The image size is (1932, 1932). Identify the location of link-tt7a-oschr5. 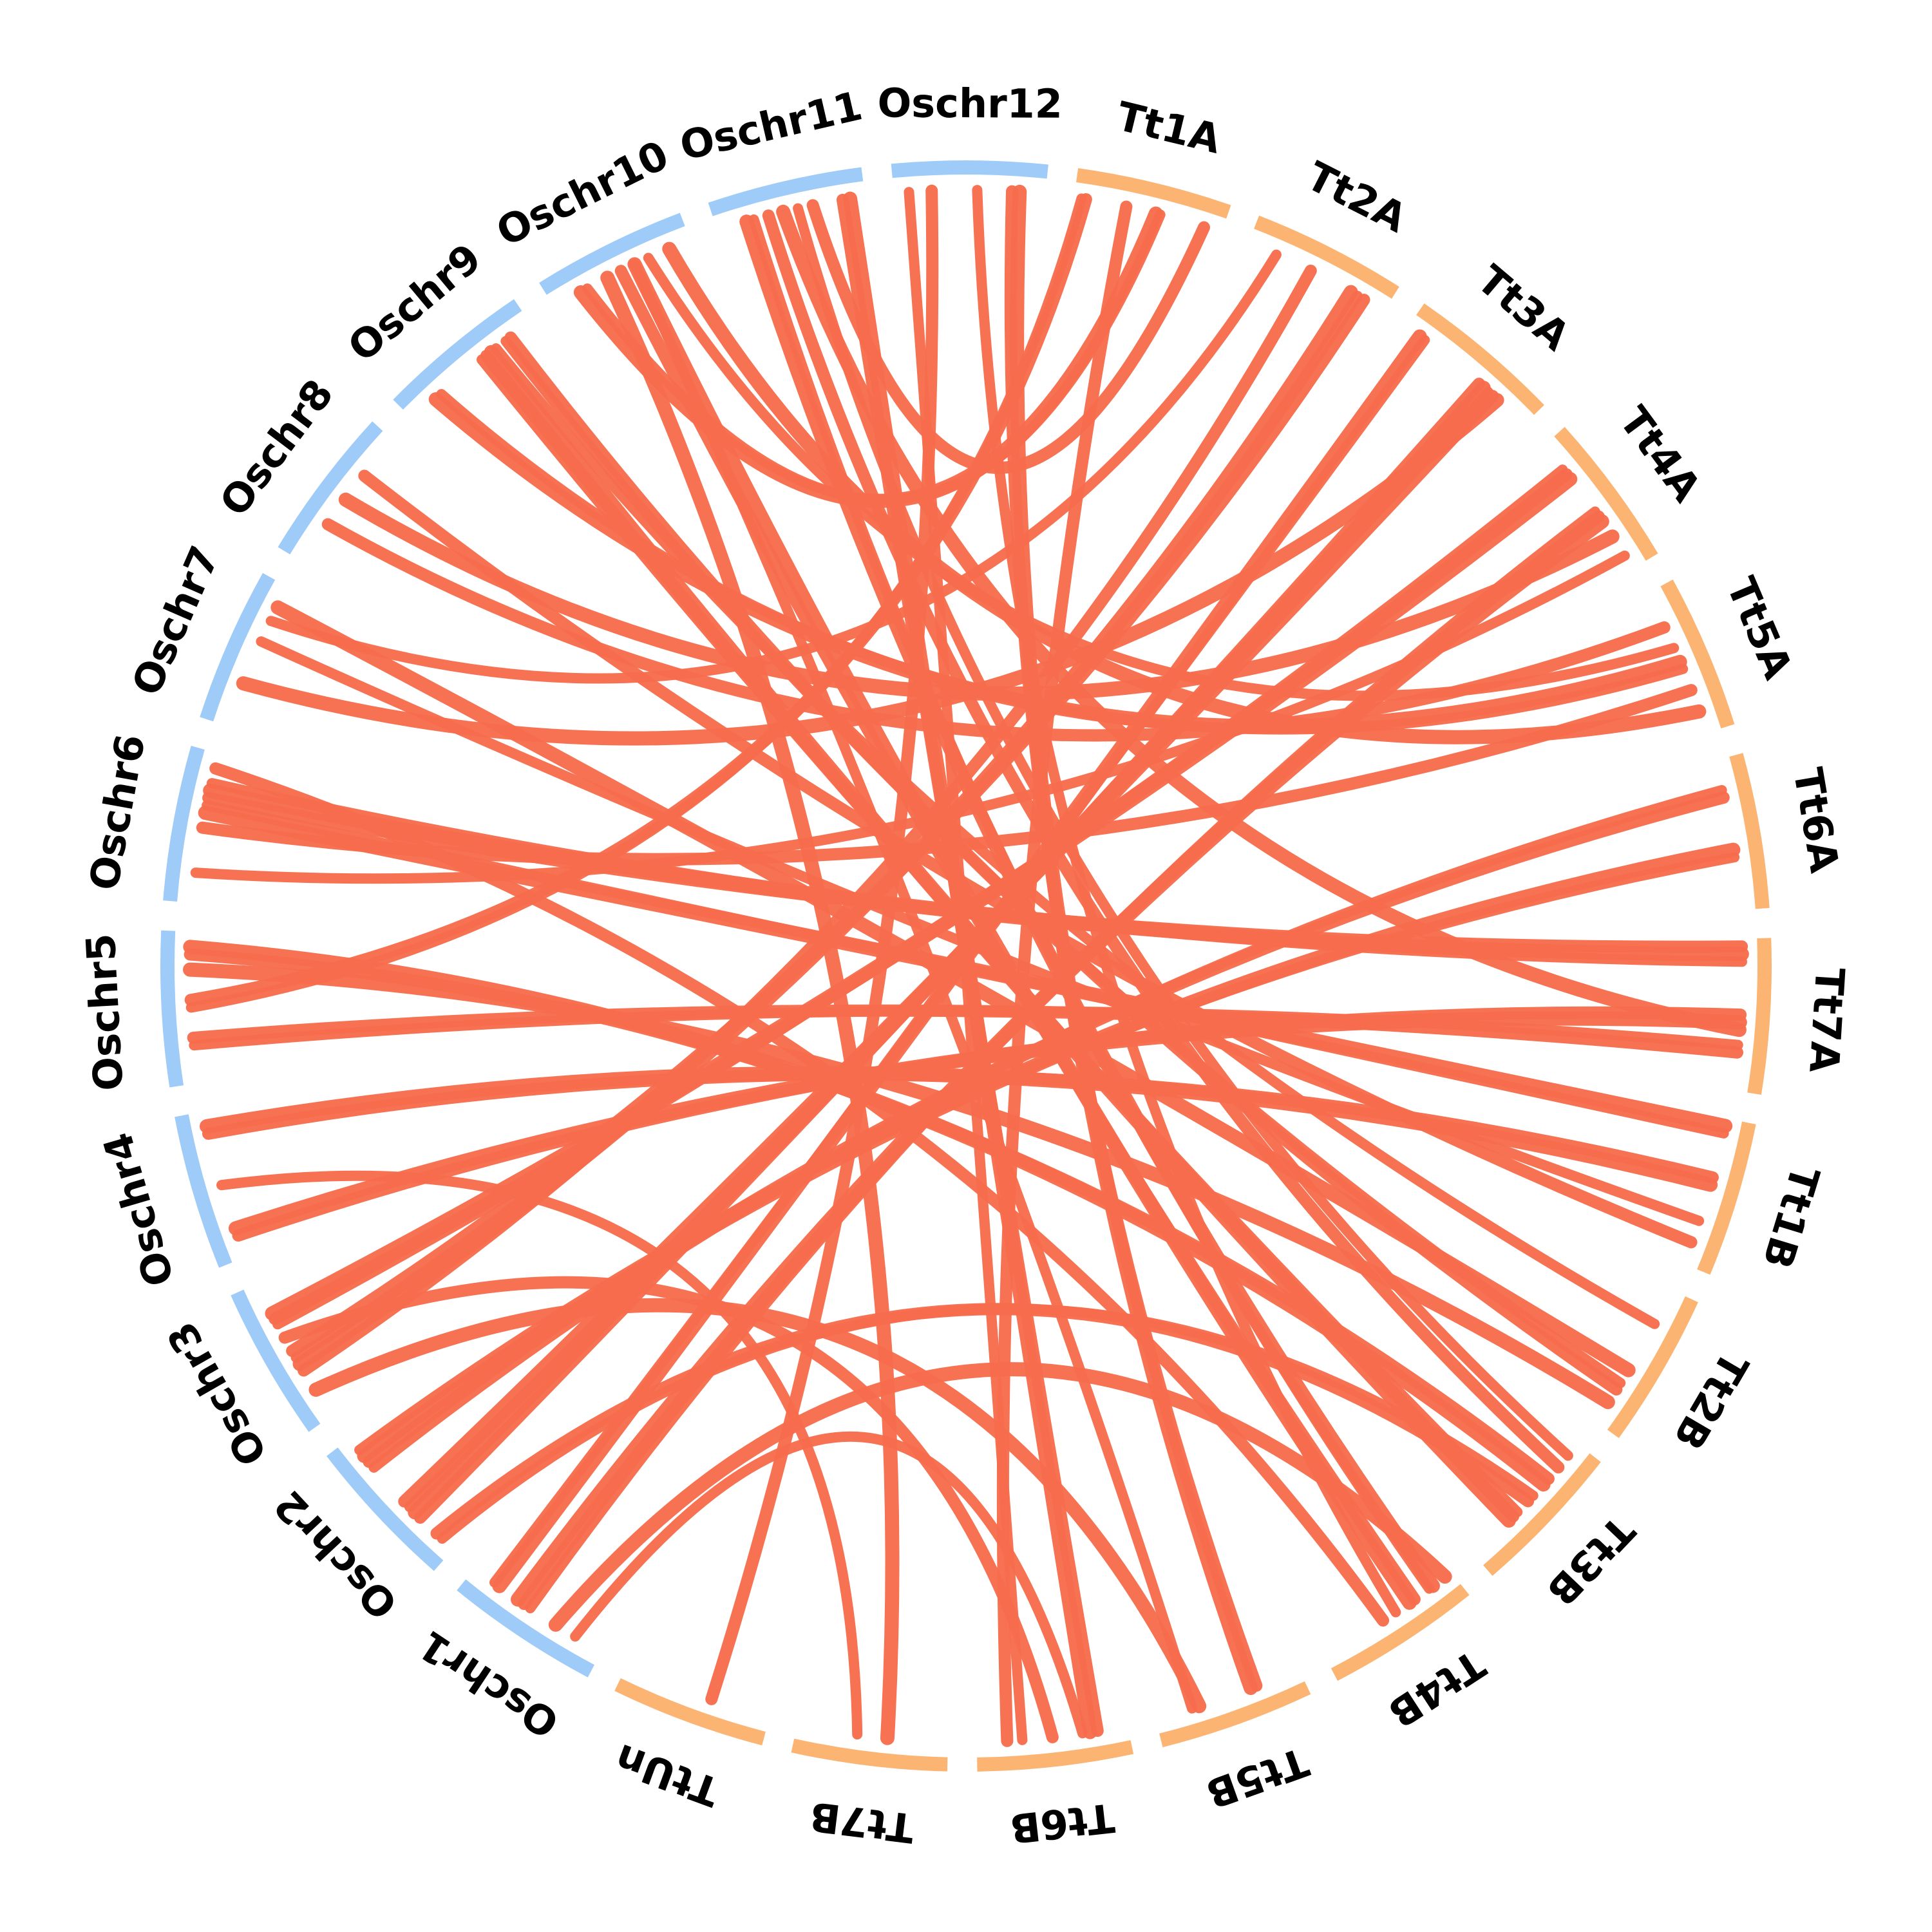
(965, 1031).